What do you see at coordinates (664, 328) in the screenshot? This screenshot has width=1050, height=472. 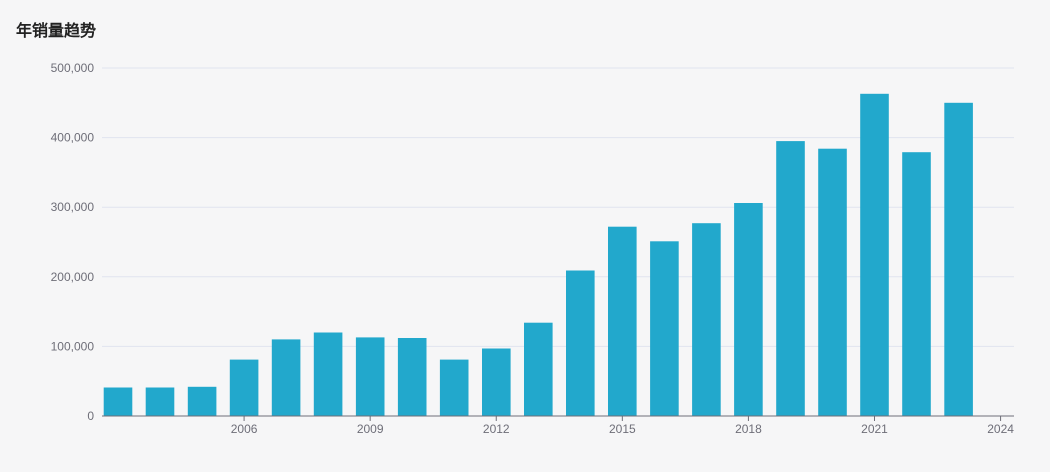 I see `bar-2016` at bounding box center [664, 328].